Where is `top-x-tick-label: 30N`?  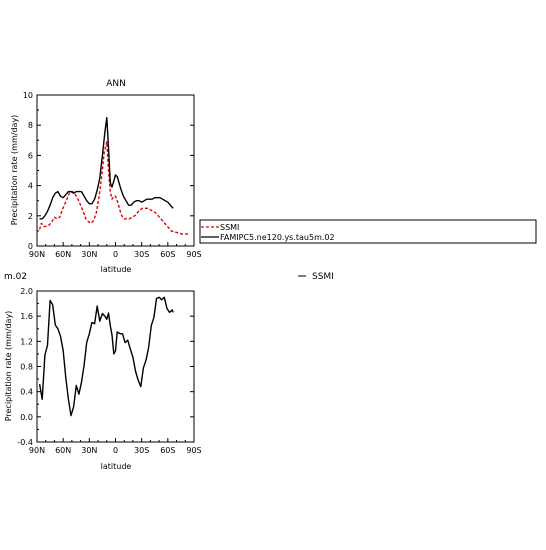 top-x-tick-label: 30N is located at coordinates (89, 254).